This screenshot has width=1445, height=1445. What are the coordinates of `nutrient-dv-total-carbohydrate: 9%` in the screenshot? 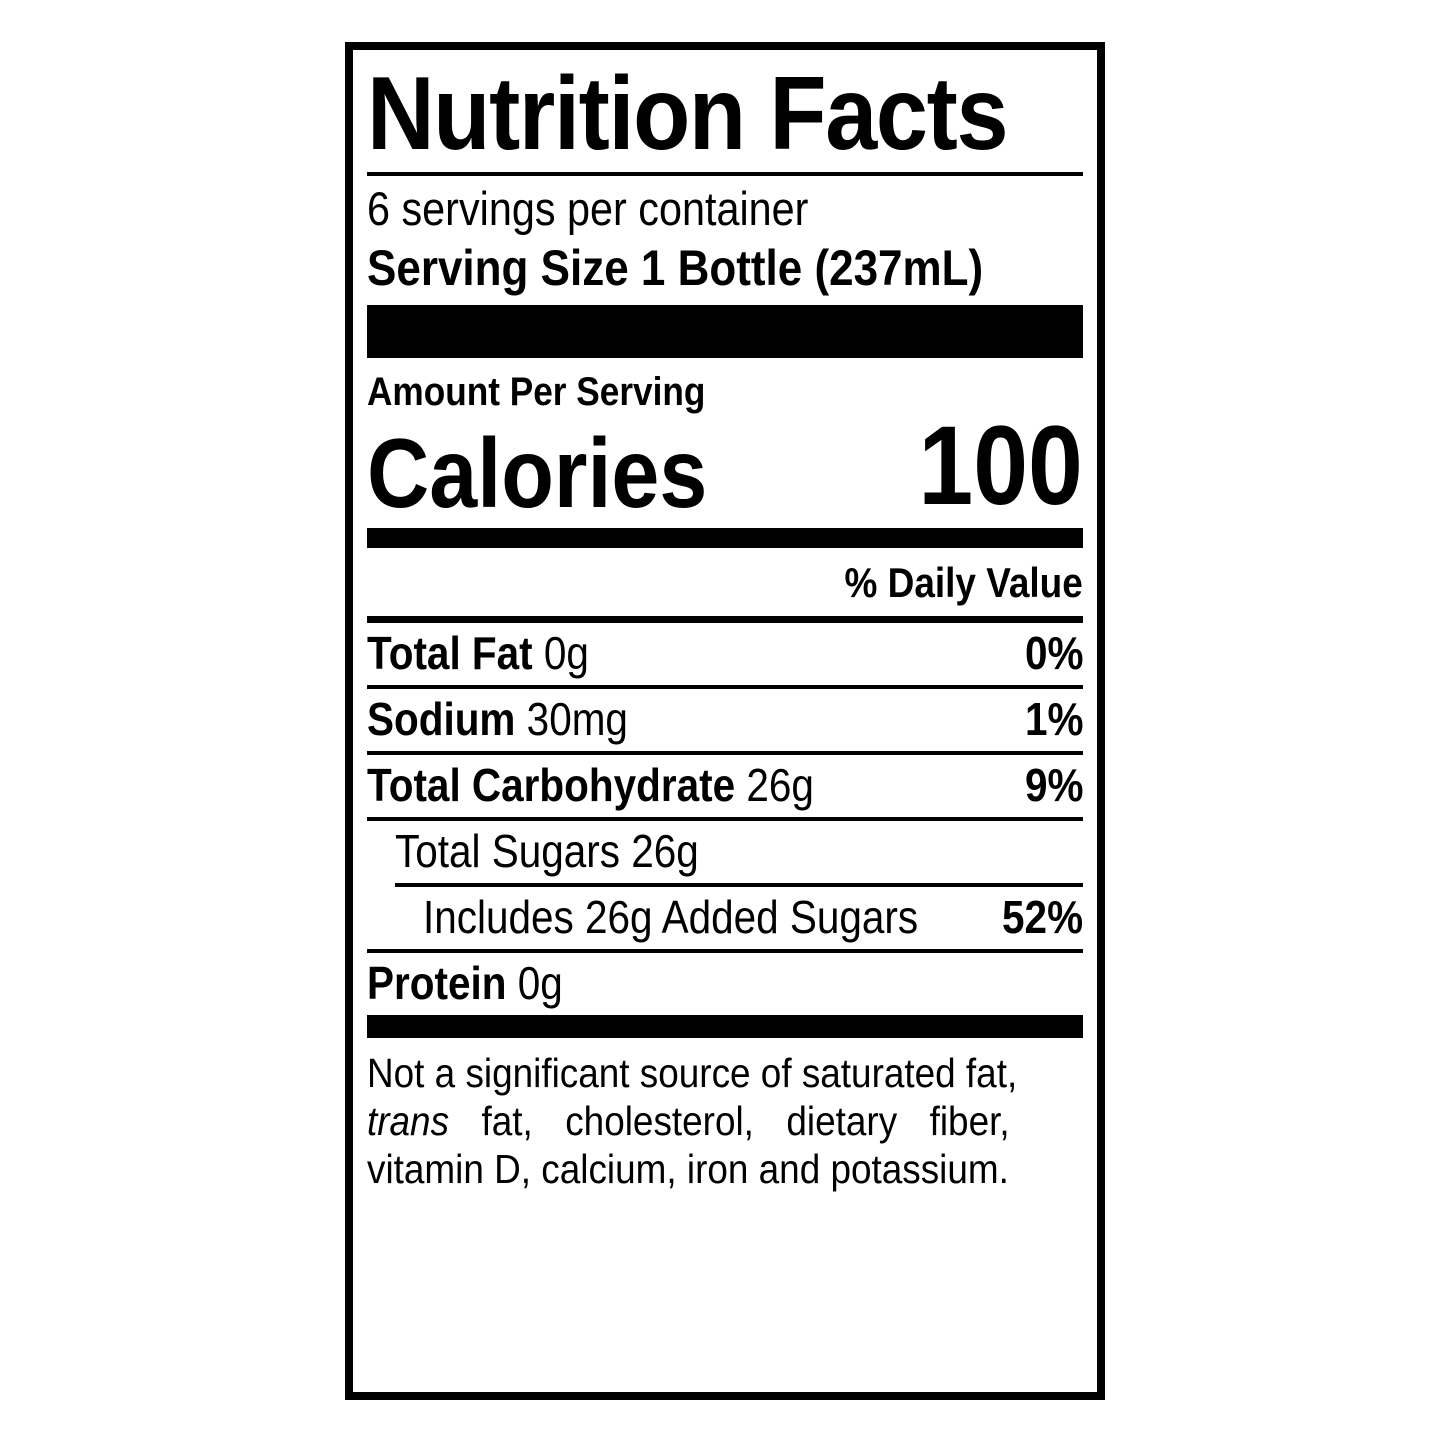 It's located at (1053, 784).